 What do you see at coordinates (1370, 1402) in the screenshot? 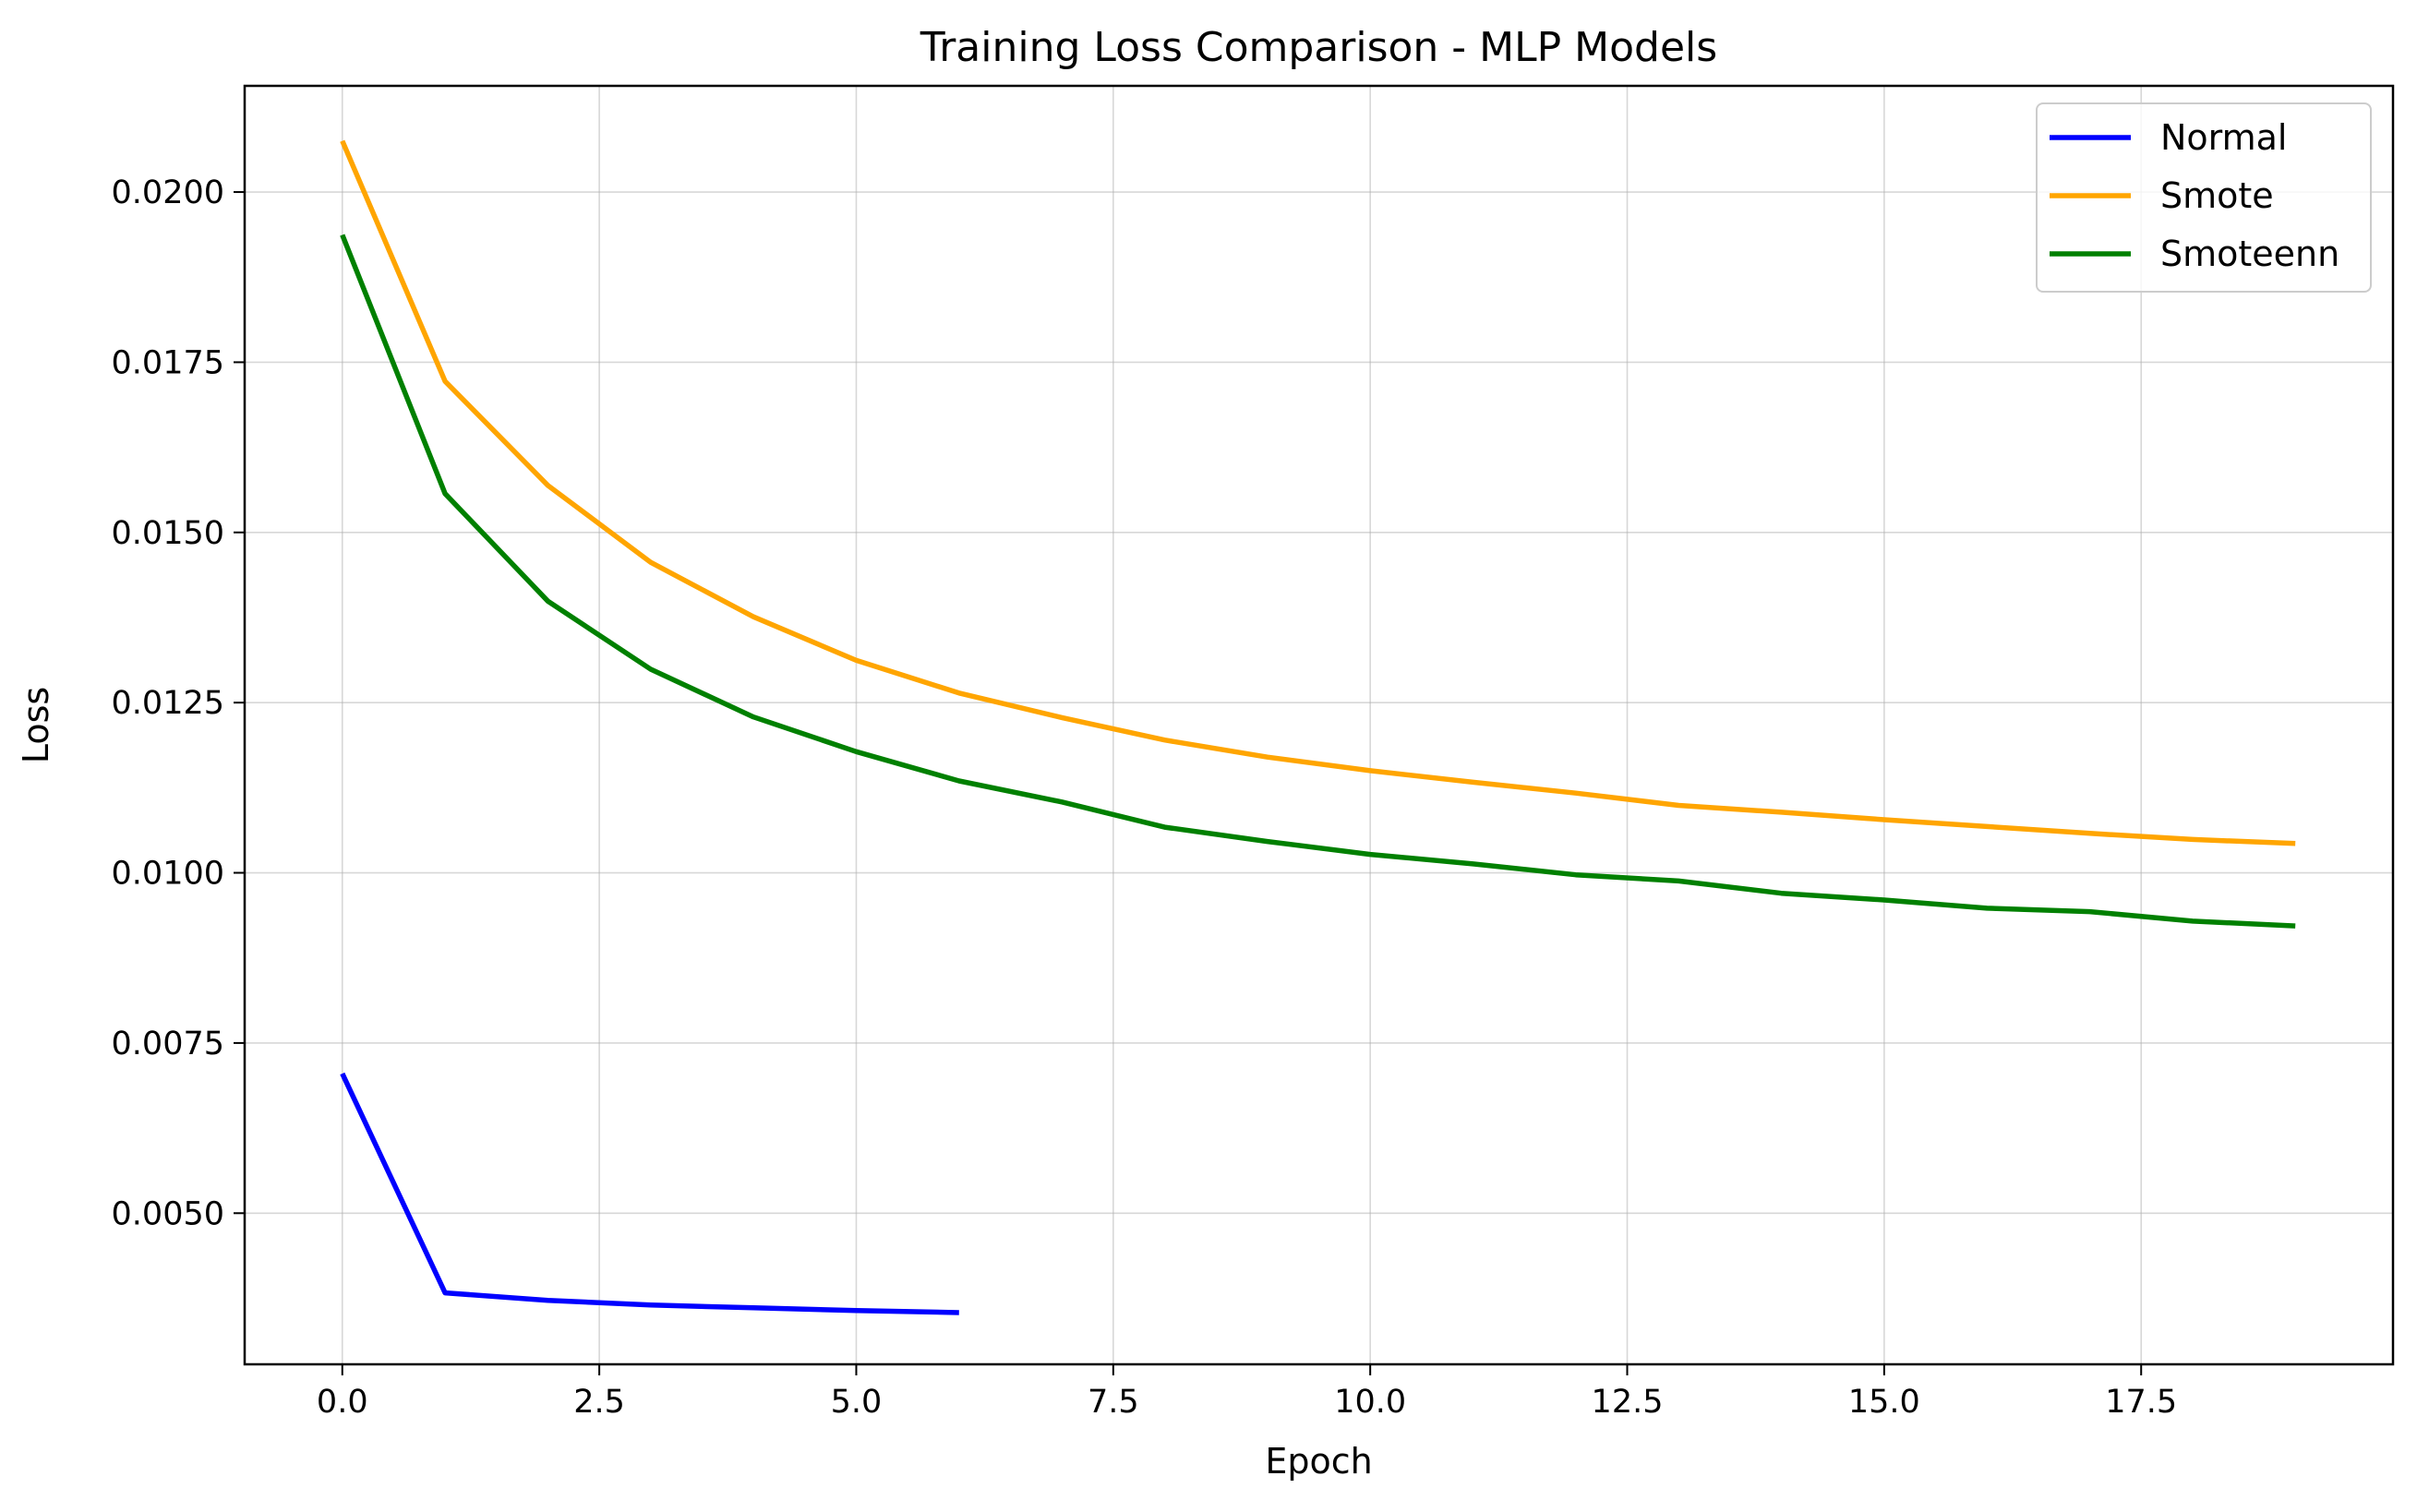
I see `x-tick-label: 10.0` at bounding box center [1370, 1402].